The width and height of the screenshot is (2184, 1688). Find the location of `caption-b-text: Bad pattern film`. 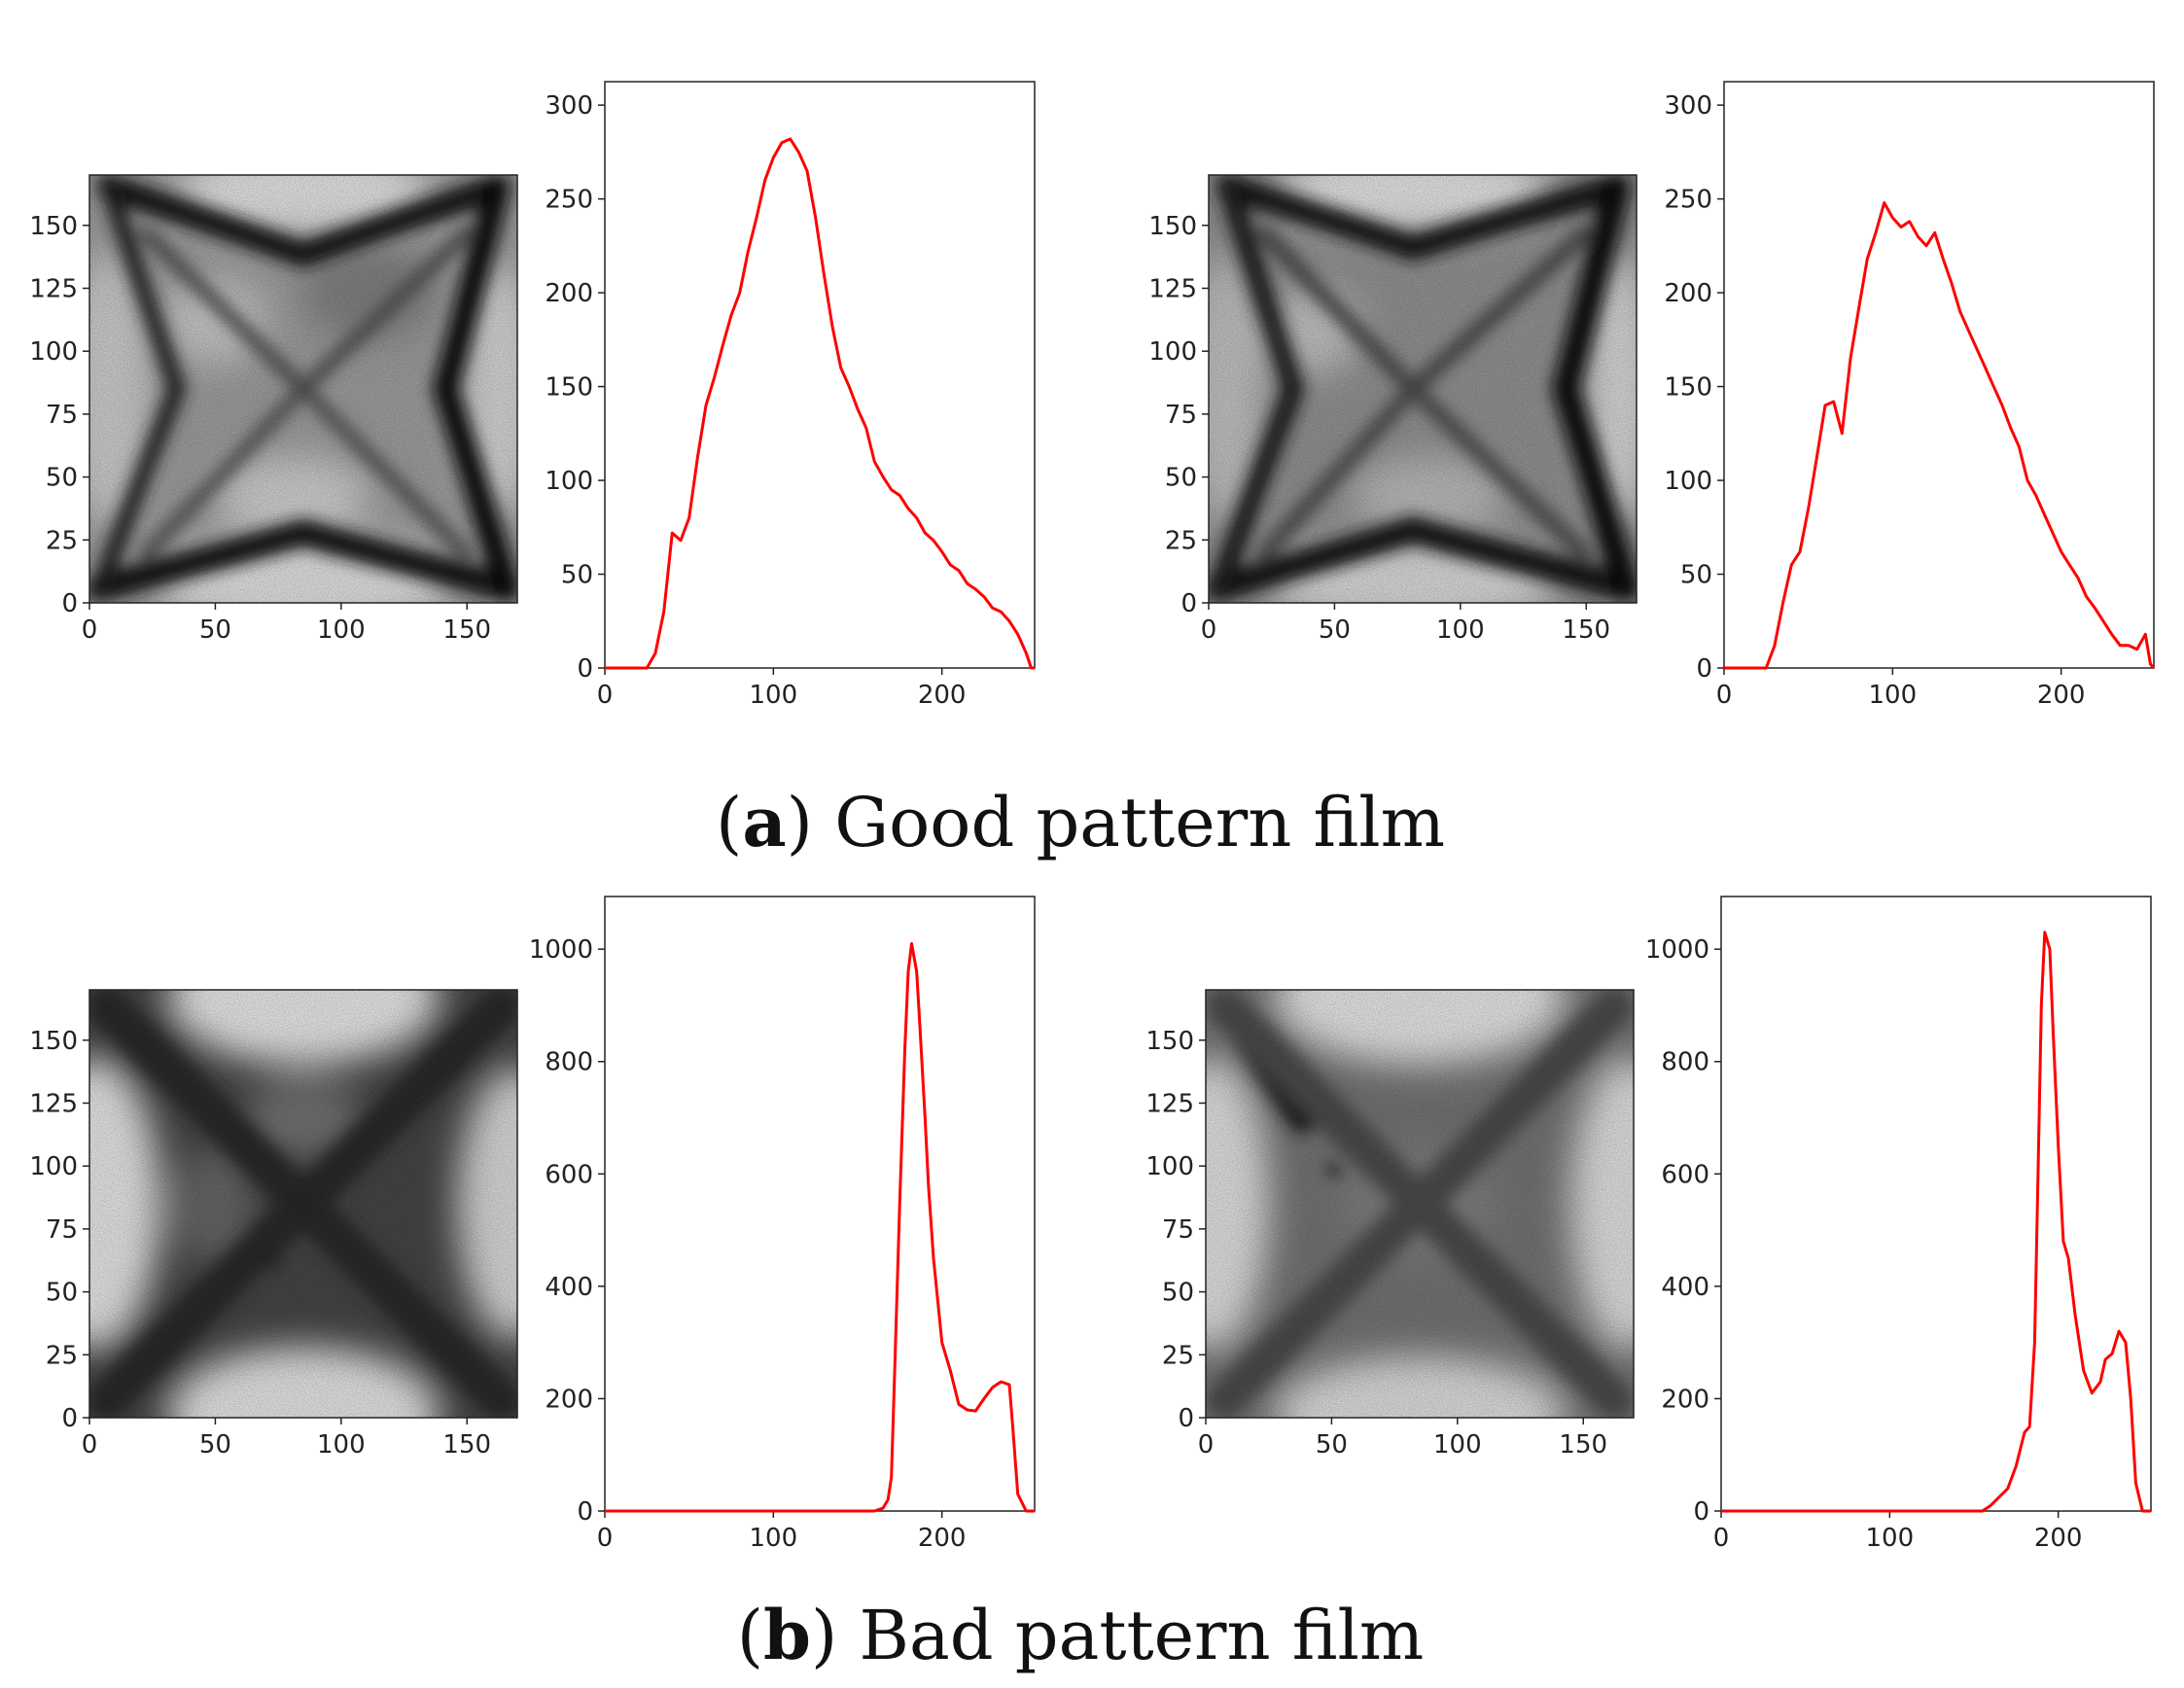

caption-b-text: Bad pattern film is located at coordinates (1130, 1636).